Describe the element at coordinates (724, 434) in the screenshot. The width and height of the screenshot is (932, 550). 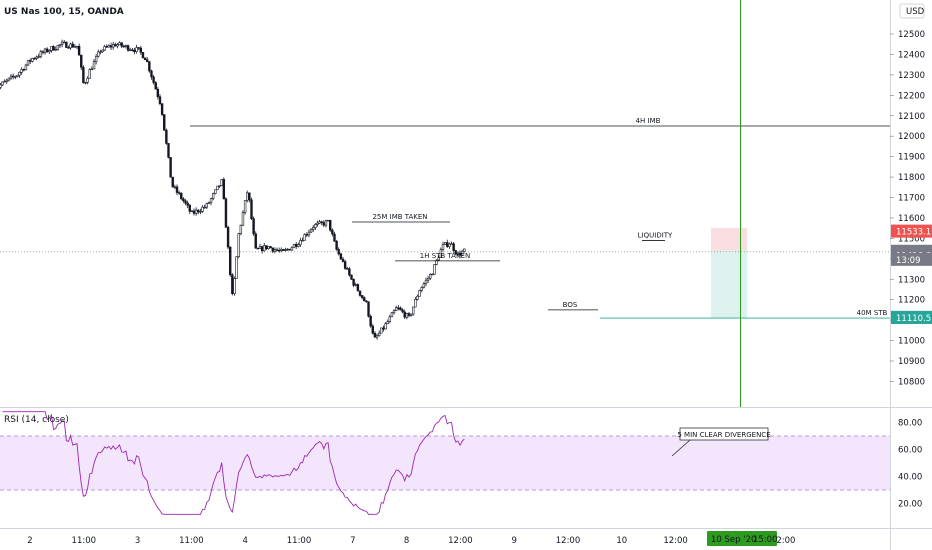
I see `divergence-callout` at that location.